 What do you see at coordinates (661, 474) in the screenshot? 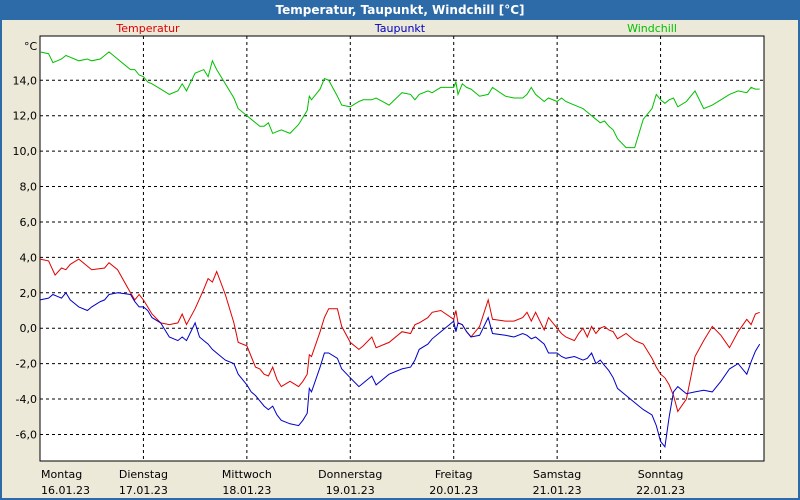
I see `x-tick-day: Sonntag` at bounding box center [661, 474].